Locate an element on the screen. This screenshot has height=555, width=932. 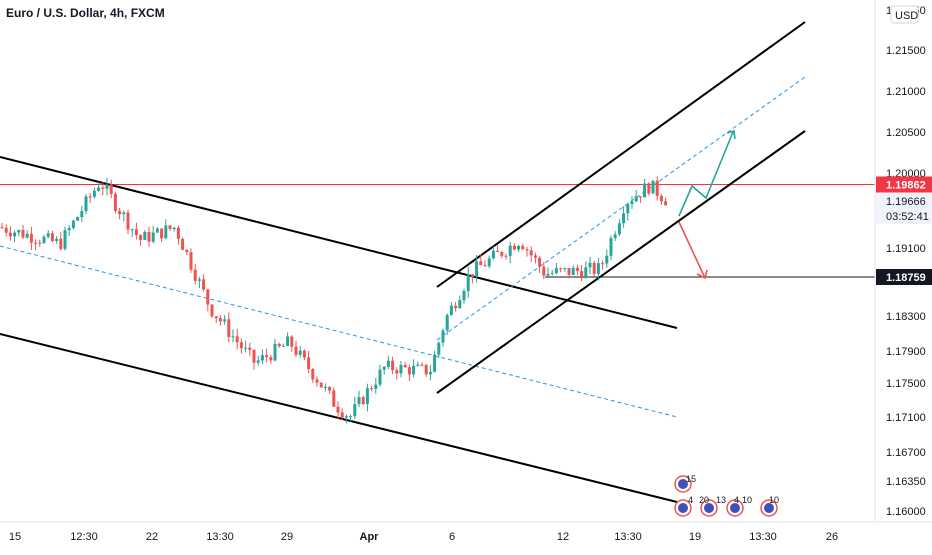
price-tick-label: 1.21000 is located at coordinates (906, 92).